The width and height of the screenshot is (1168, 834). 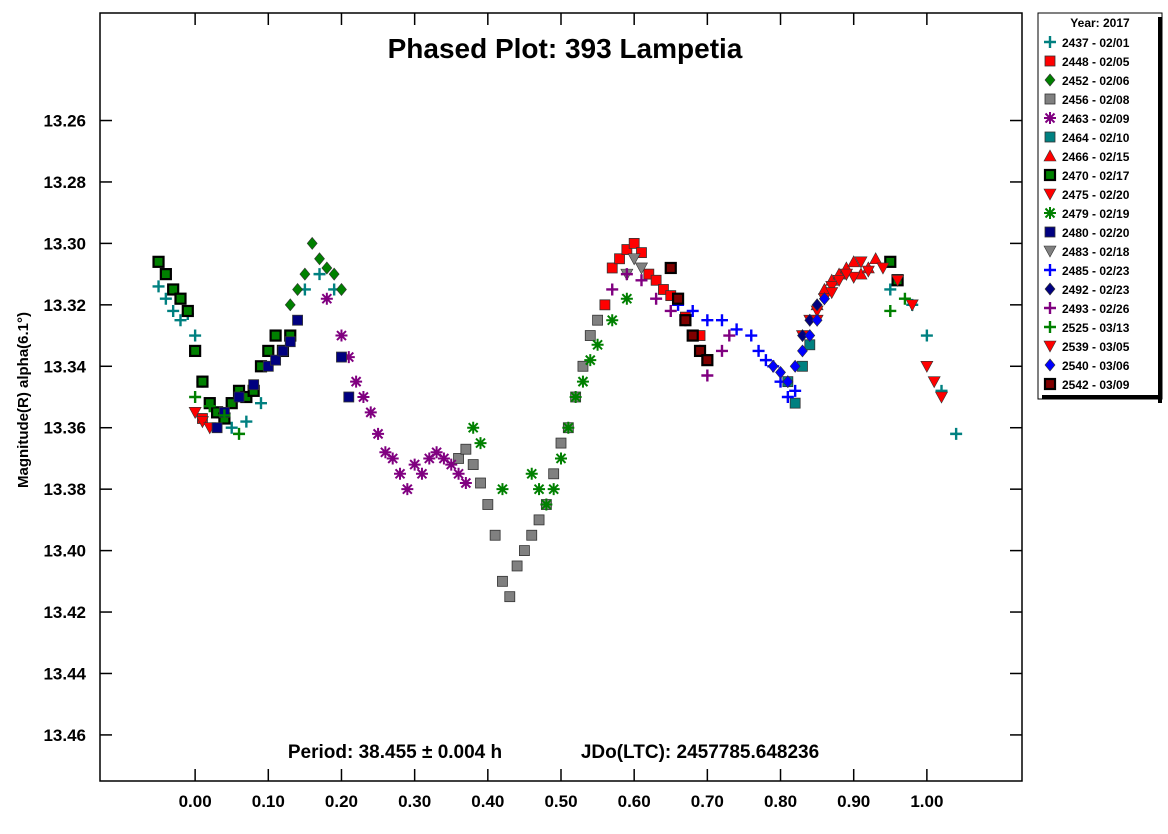 I want to click on legend-entry: 2463 - 02/09, so click(x=1087, y=119).